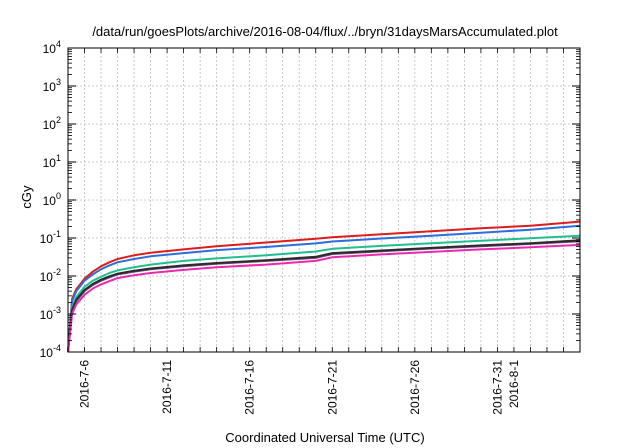 The height and width of the screenshot is (448, 640). I want to click on y-tick-exponent: 0, so click(58, 196).